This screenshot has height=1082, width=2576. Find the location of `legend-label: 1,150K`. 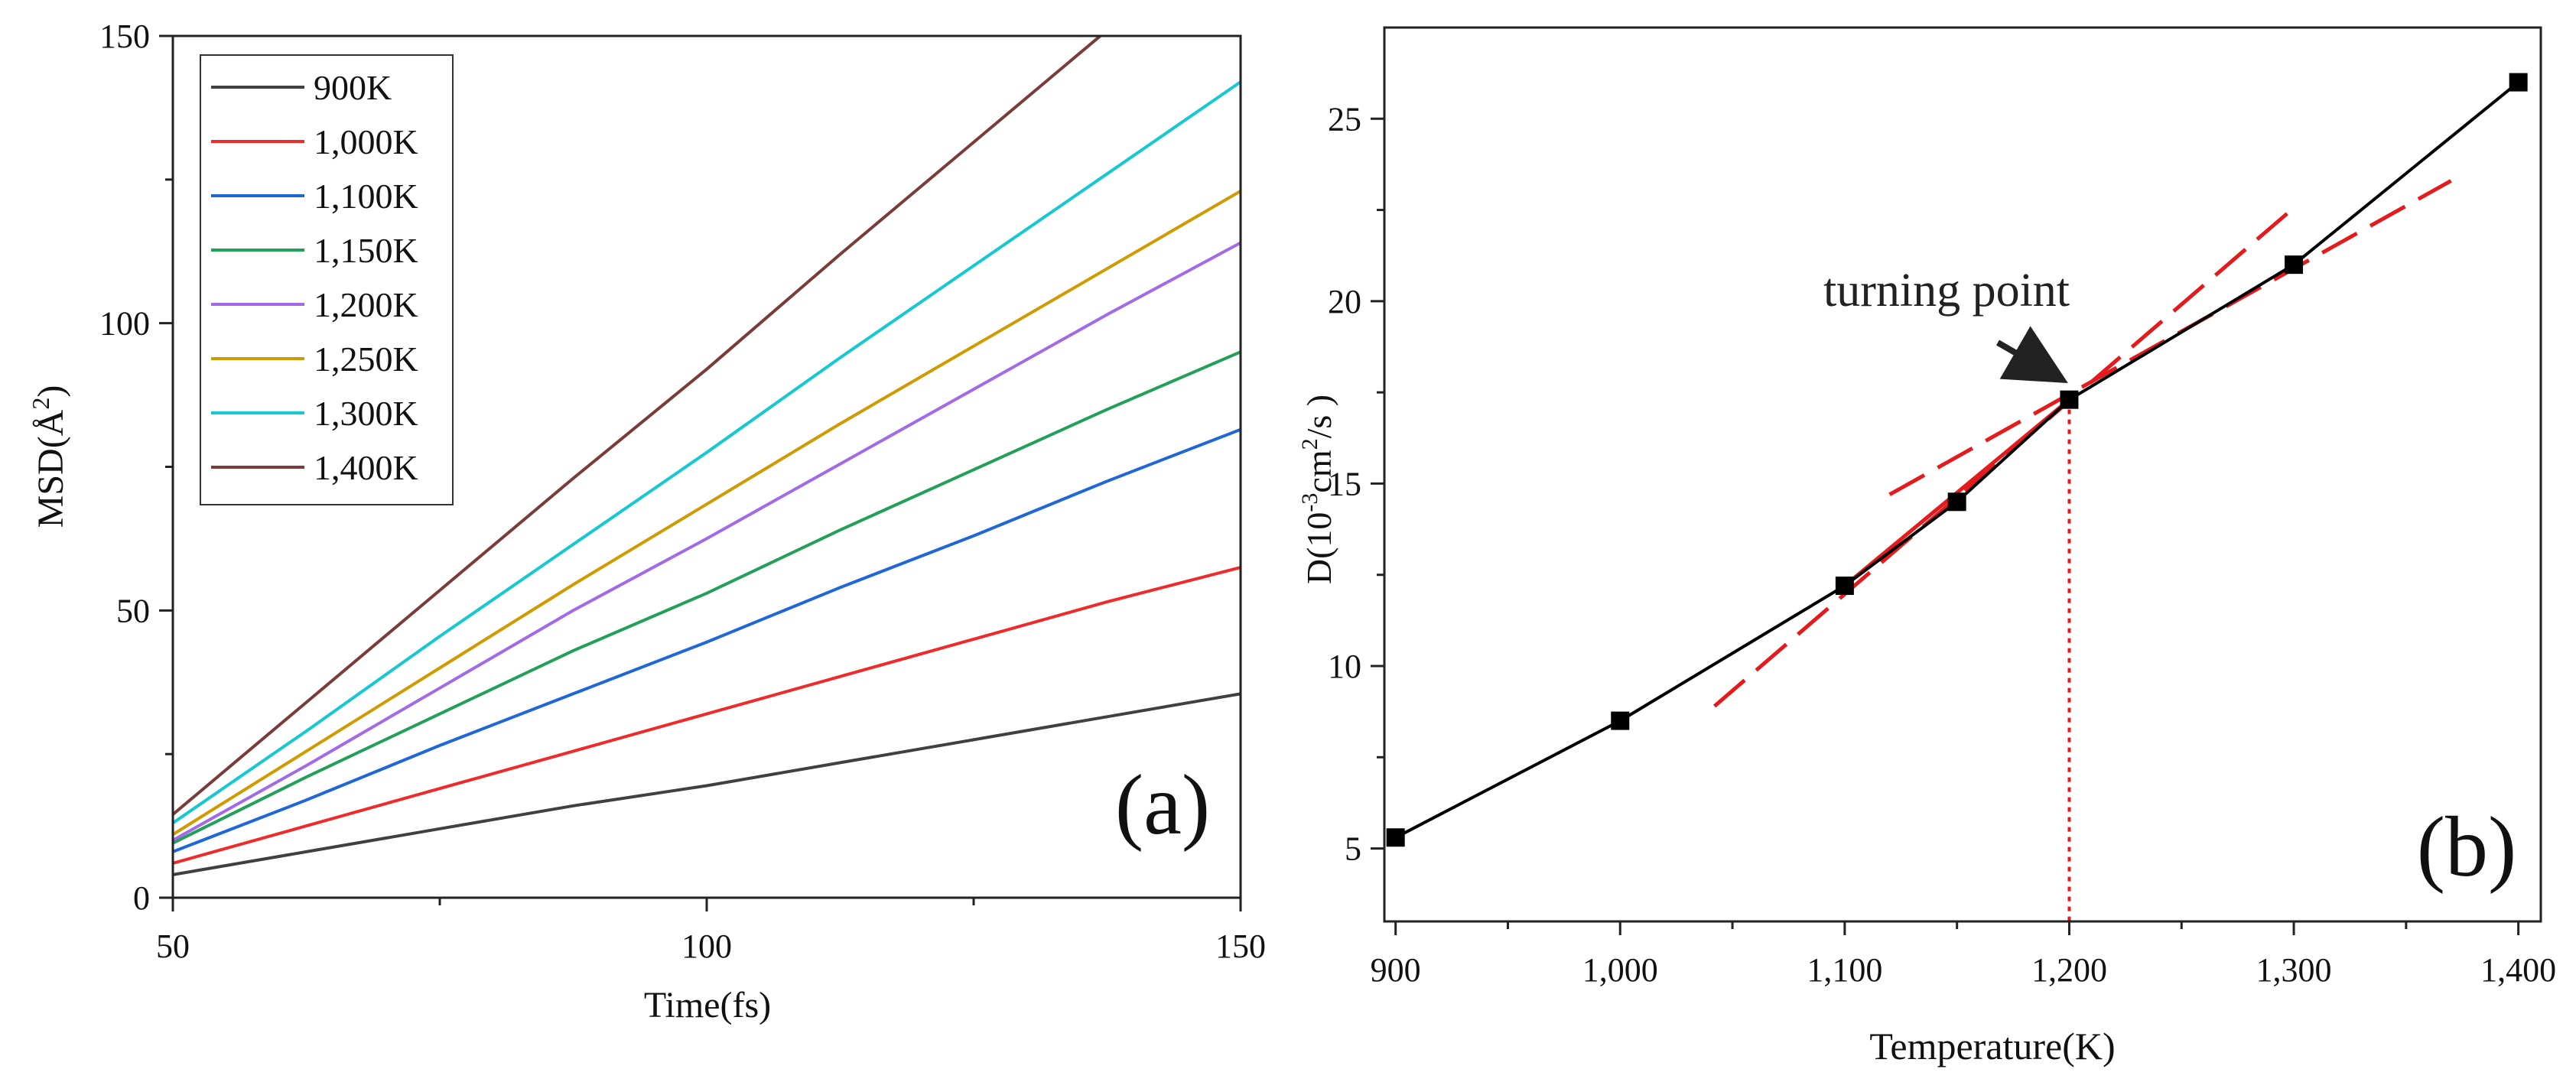

legend-label: 1,150K is located at coordinates (366, 251).